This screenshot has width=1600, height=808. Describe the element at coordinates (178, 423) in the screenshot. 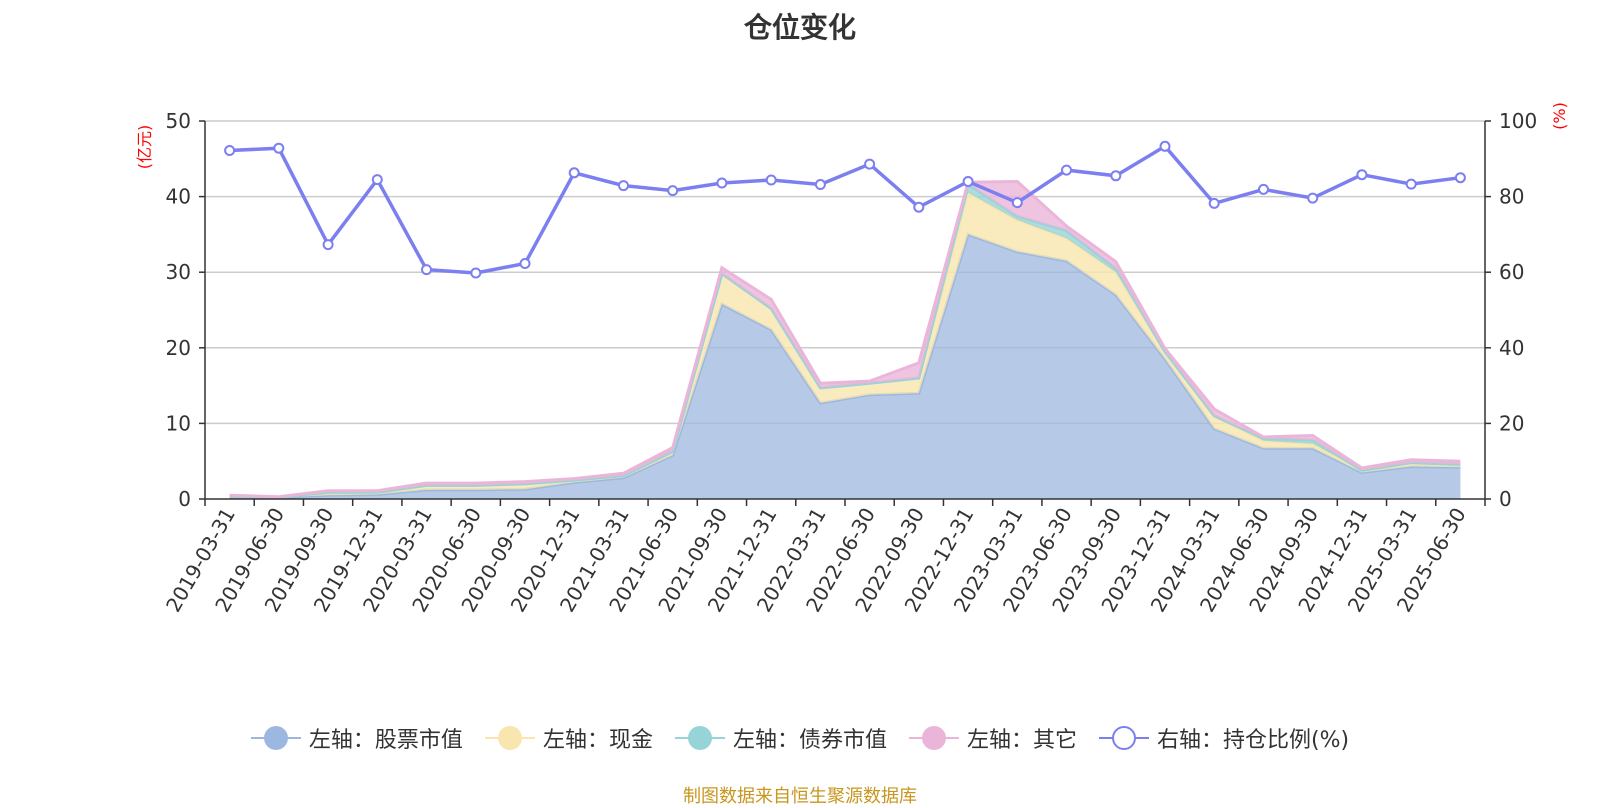

I see `left-tick-label: 10` at that location.